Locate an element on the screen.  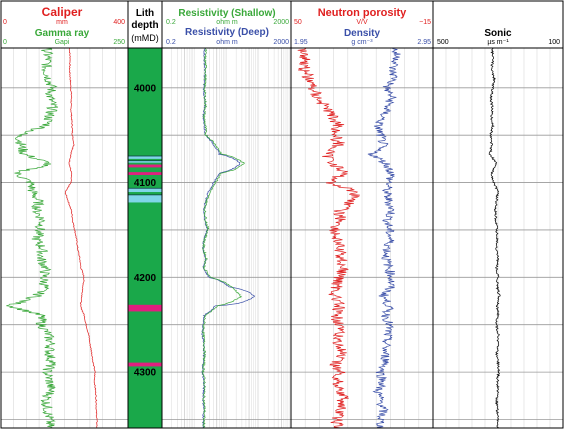
density-unit: g cm⁻³ is located at coordinates (362, 42).